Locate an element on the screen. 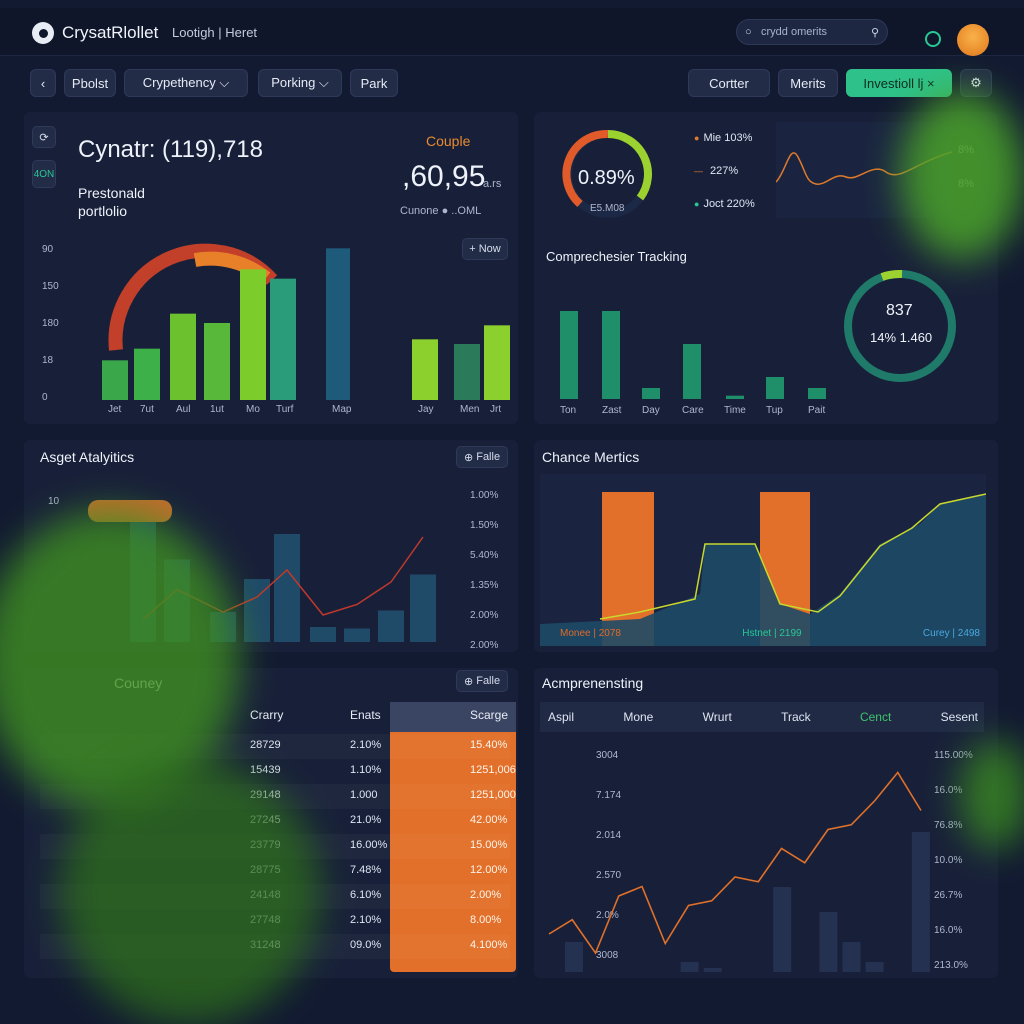  y-left-tick-label: 3008 is located at coordinates (607, 955).